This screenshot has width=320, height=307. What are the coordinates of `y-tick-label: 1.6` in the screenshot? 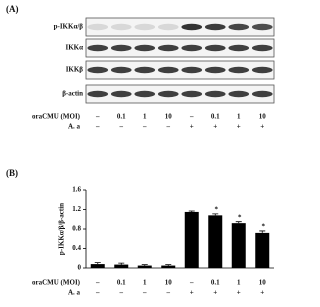 It's located at (76, 190).